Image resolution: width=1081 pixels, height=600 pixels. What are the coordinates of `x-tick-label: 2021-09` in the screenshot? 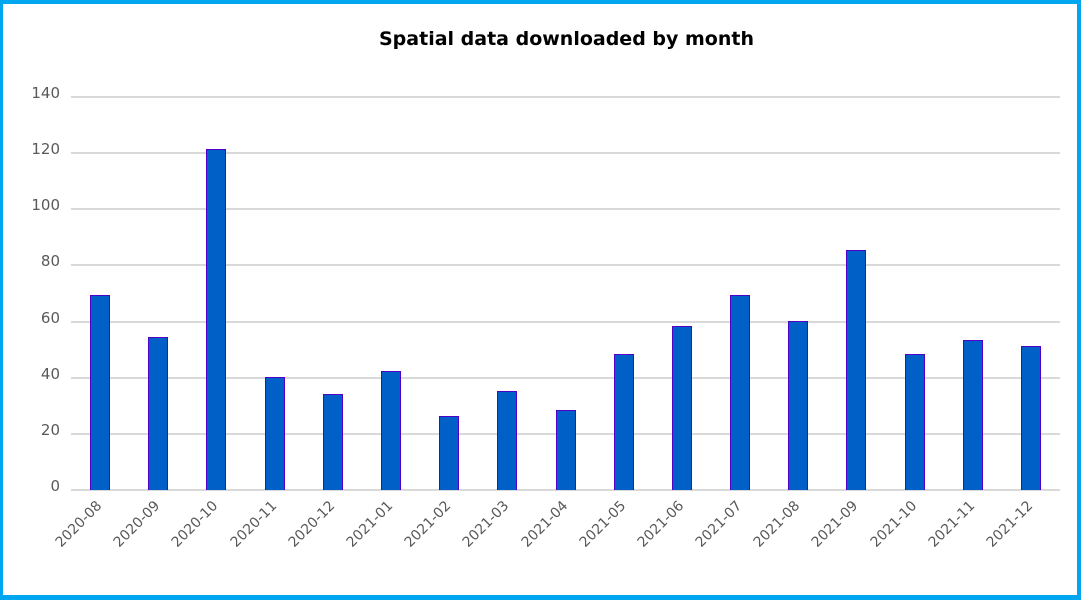 It's located at (835, 524).